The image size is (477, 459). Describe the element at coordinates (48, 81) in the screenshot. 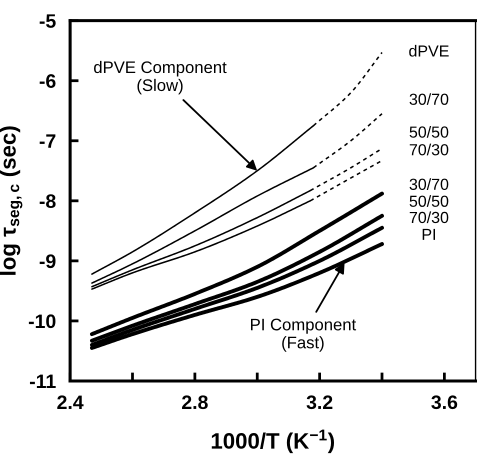

I see `y-tick-label: -6` at that location.